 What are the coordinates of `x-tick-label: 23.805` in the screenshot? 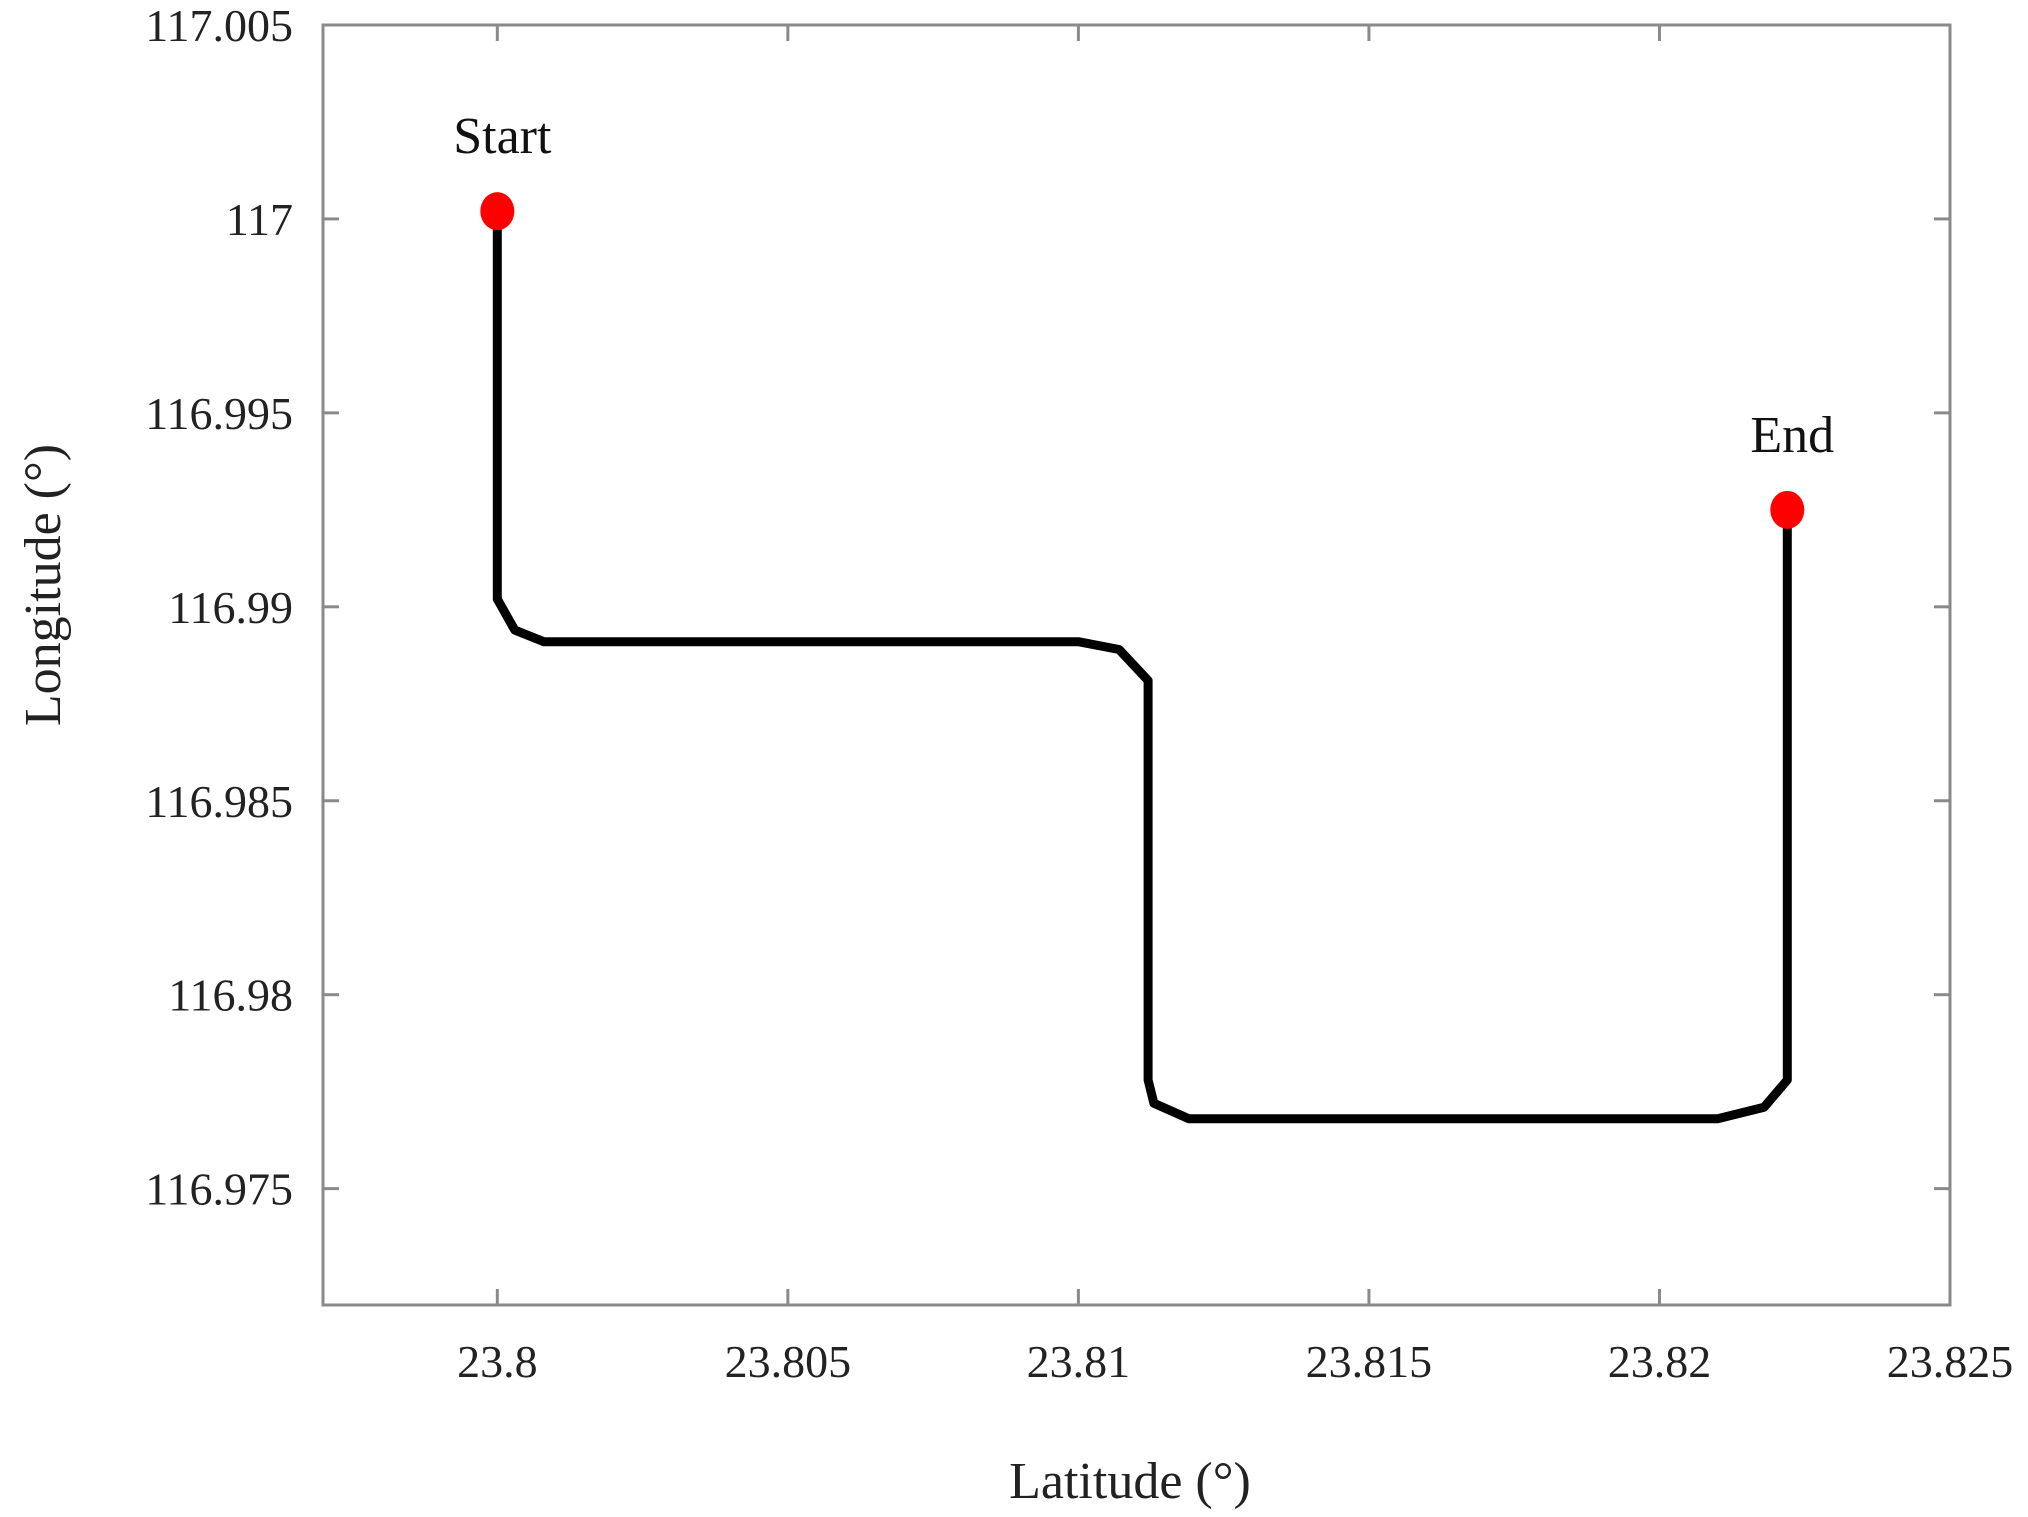 It's located at (788, 1361).